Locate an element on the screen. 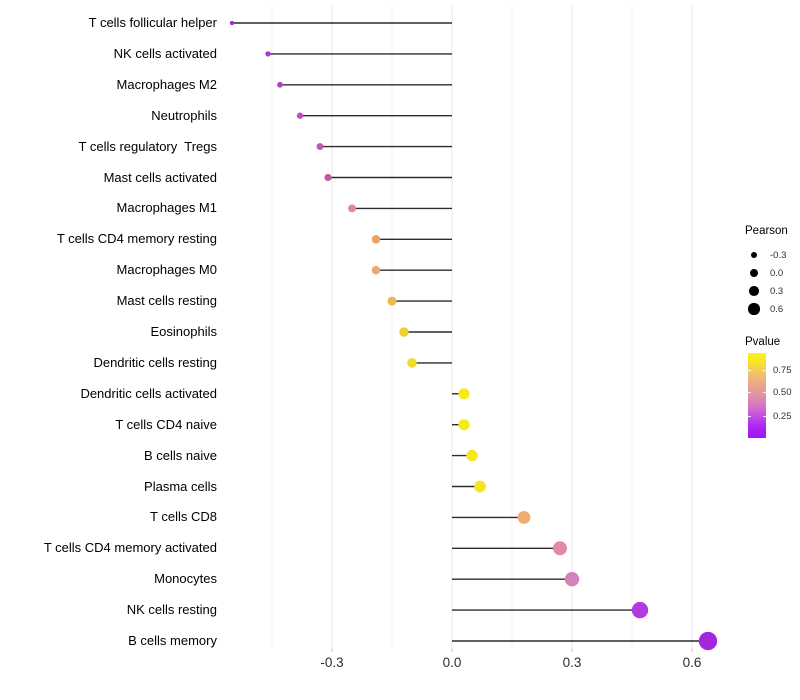 This screenshot has width=800, height=700. category-label: NK cells activated is located at coordinates (165, 53).